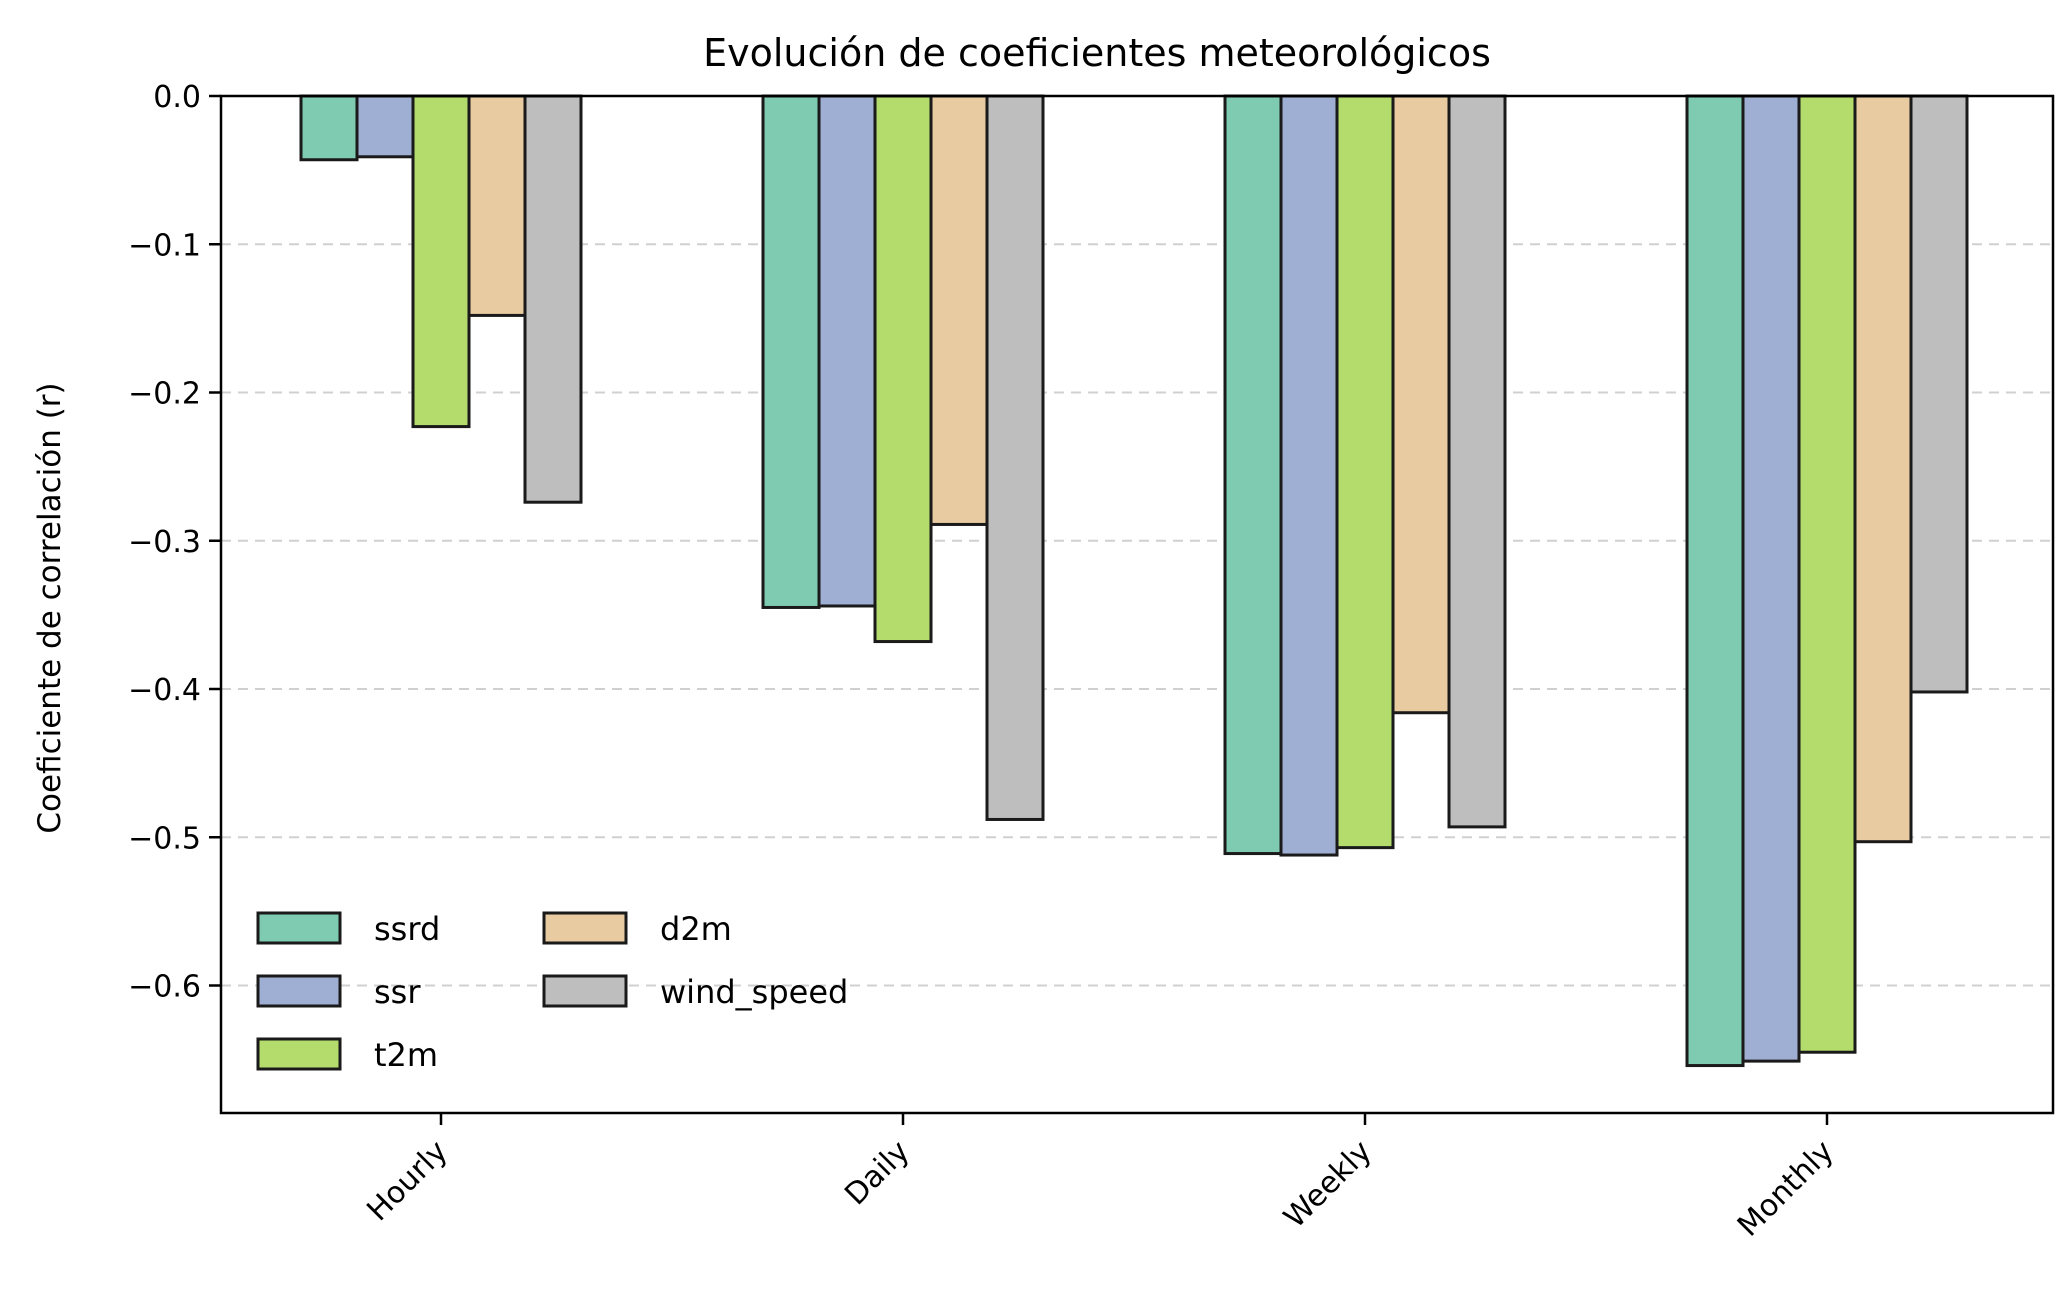 Image resolution: width=2070 pixels, height=1316 pixels. What do you see at coordinates (407, 1181) in the screenshot?
I see `x-tick-label: Hourly` at bounding box center [407, 1181].